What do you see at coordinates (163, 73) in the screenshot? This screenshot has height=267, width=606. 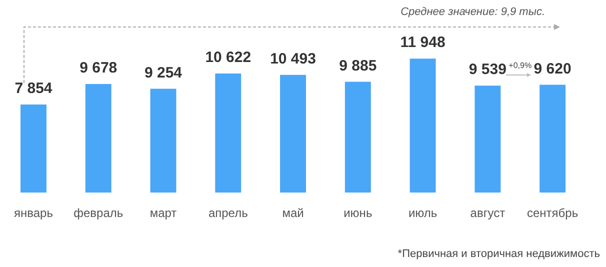 I see `data-label: 9 254` at bounding box center [163, 73].